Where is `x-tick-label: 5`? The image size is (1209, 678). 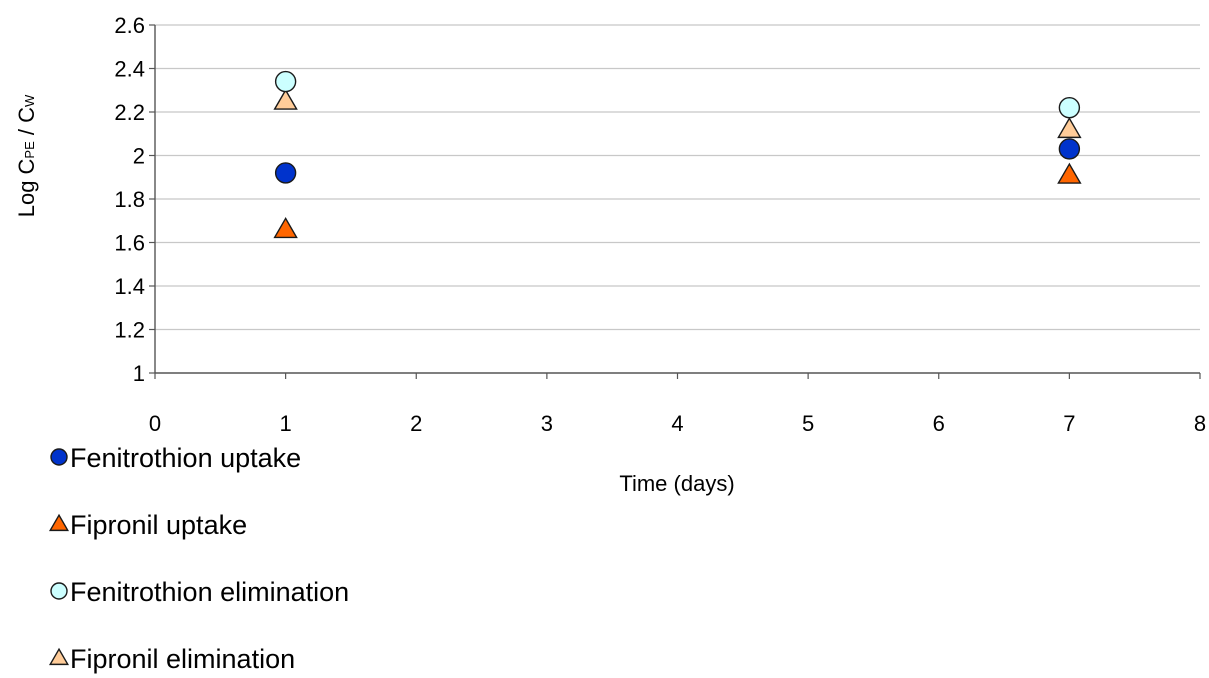
x-tick-label: 5 is located at coordinates (808, 423).